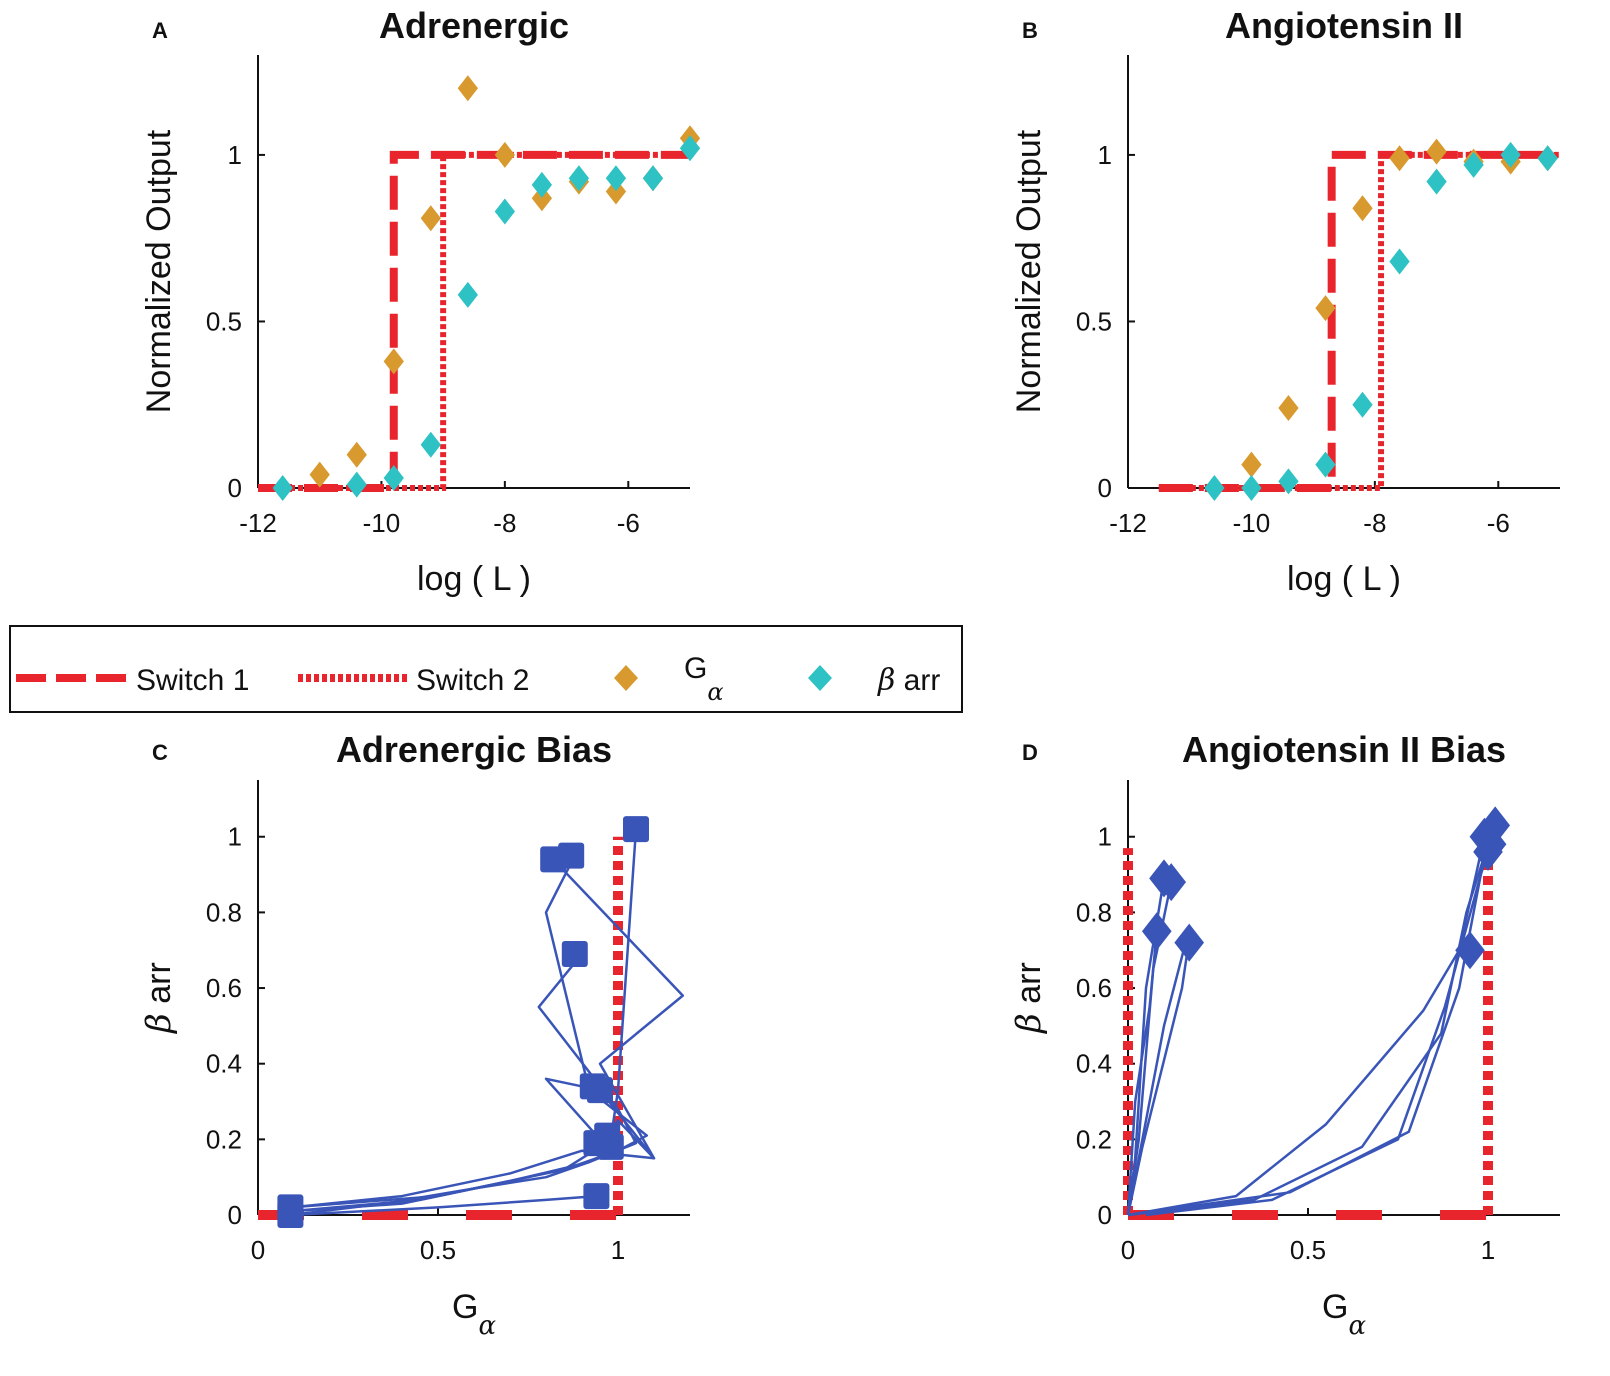 The width and height of the screenshot is (1610, 1376). I want to click on y-tick-label-C: 0.2, so click(224, 1139).